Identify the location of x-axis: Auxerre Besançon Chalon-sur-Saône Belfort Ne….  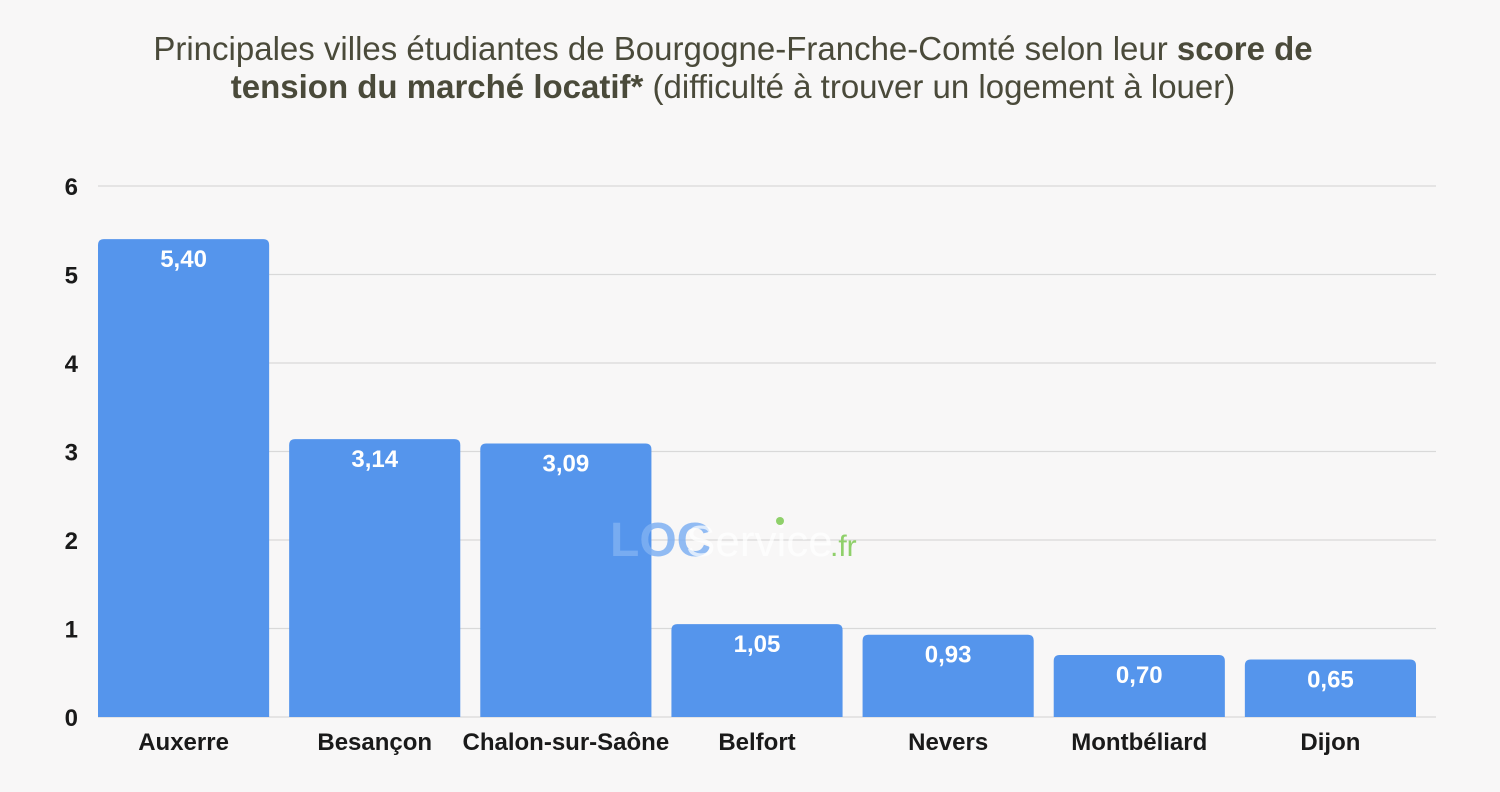
(749, 742).